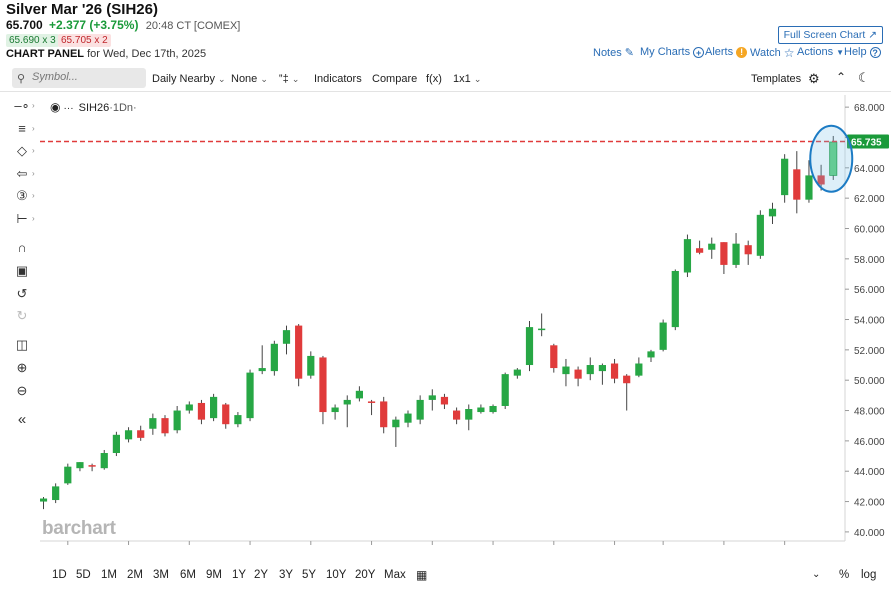  Describe the element at coordinates (147, 54) in the screenshot. I see `chart-panel-date: for Wed, Dec 17th, 2025` at that location.